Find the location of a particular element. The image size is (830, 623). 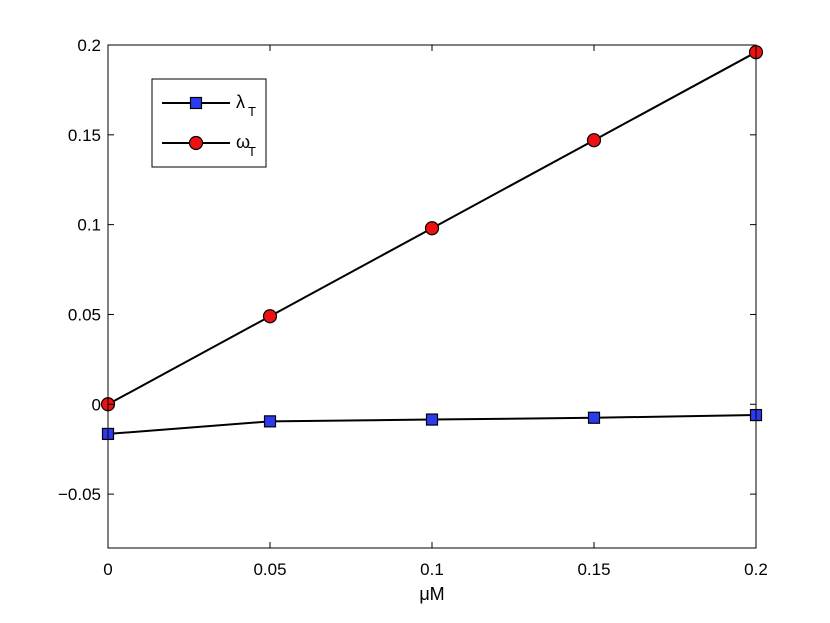

x-tick-label: 0.05 is located at coordinates (269, 569).